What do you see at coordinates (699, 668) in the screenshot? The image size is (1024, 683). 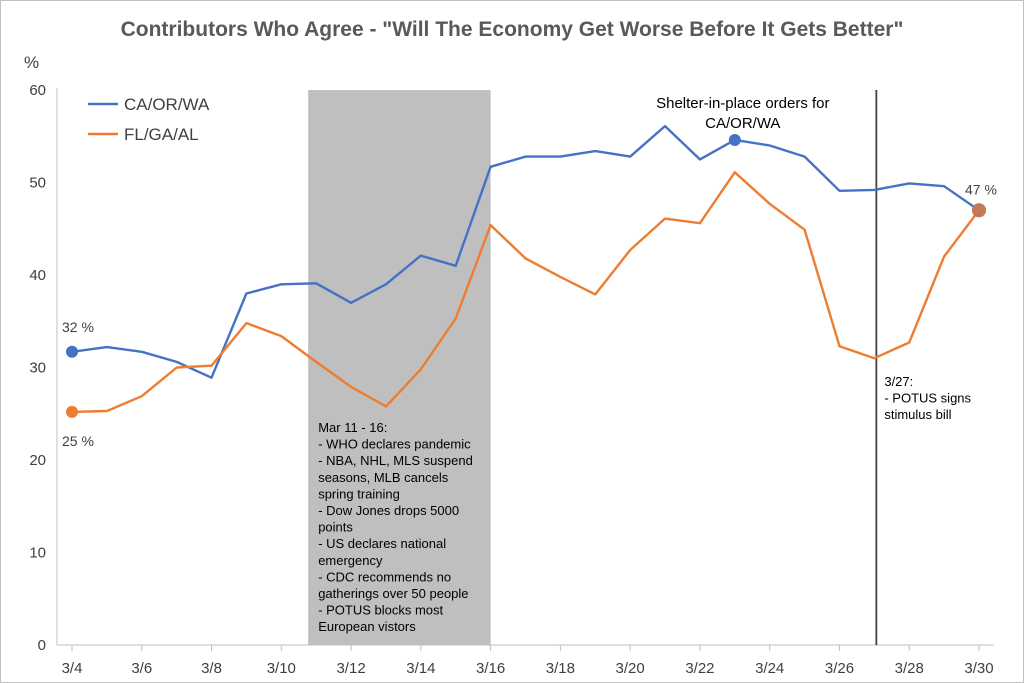 I see `x-tick-label: 3/22` at bounding box center [699, 668].